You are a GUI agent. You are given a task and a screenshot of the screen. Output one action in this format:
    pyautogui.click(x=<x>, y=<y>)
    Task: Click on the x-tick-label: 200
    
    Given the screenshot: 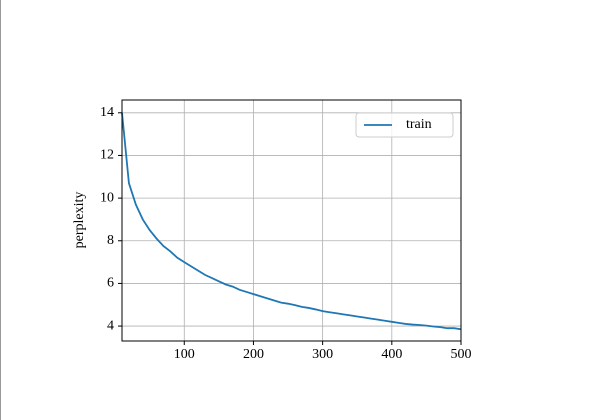 What is the action you would take?
    pyautogui.click(x=253, y=354)
    